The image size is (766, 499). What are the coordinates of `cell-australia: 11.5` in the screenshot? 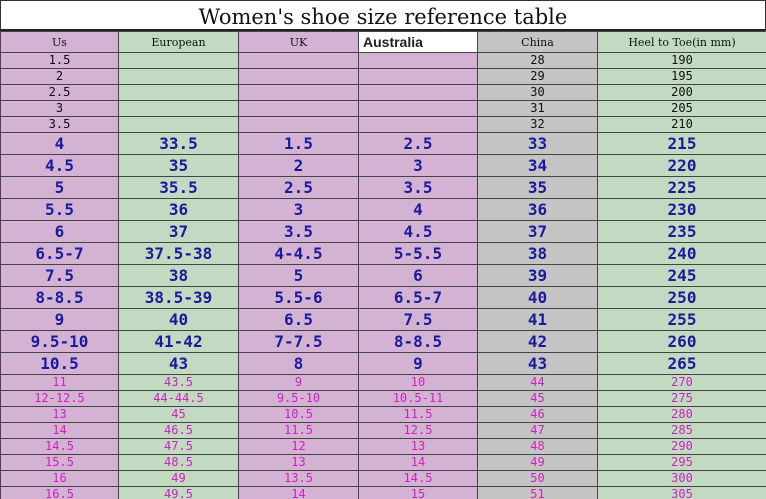 It's located at (418, 414).